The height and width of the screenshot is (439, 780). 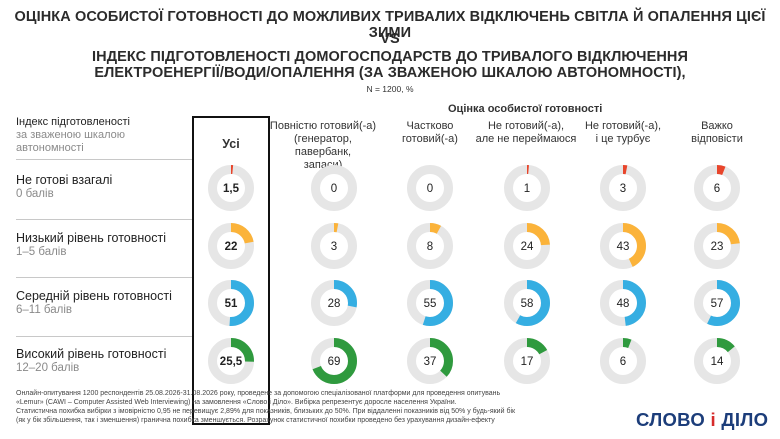 I want to click on logo-part-1: СЛОВО, so click(x=671, y=419).